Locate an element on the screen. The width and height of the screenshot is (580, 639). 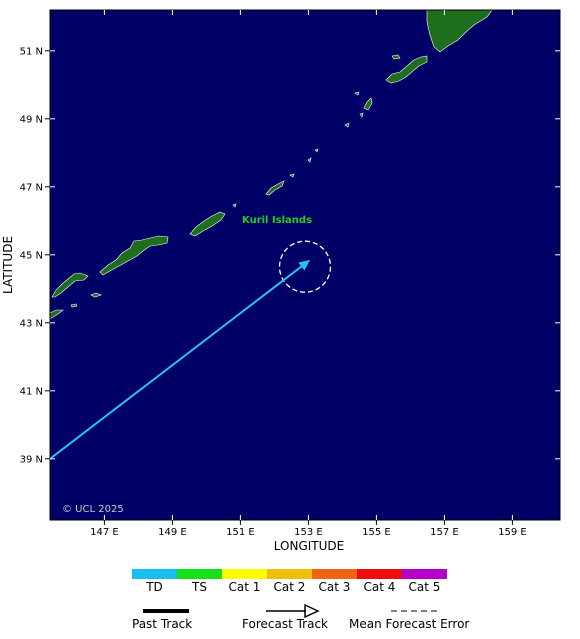
forecast-track-line is located at coordinates (175, 362).